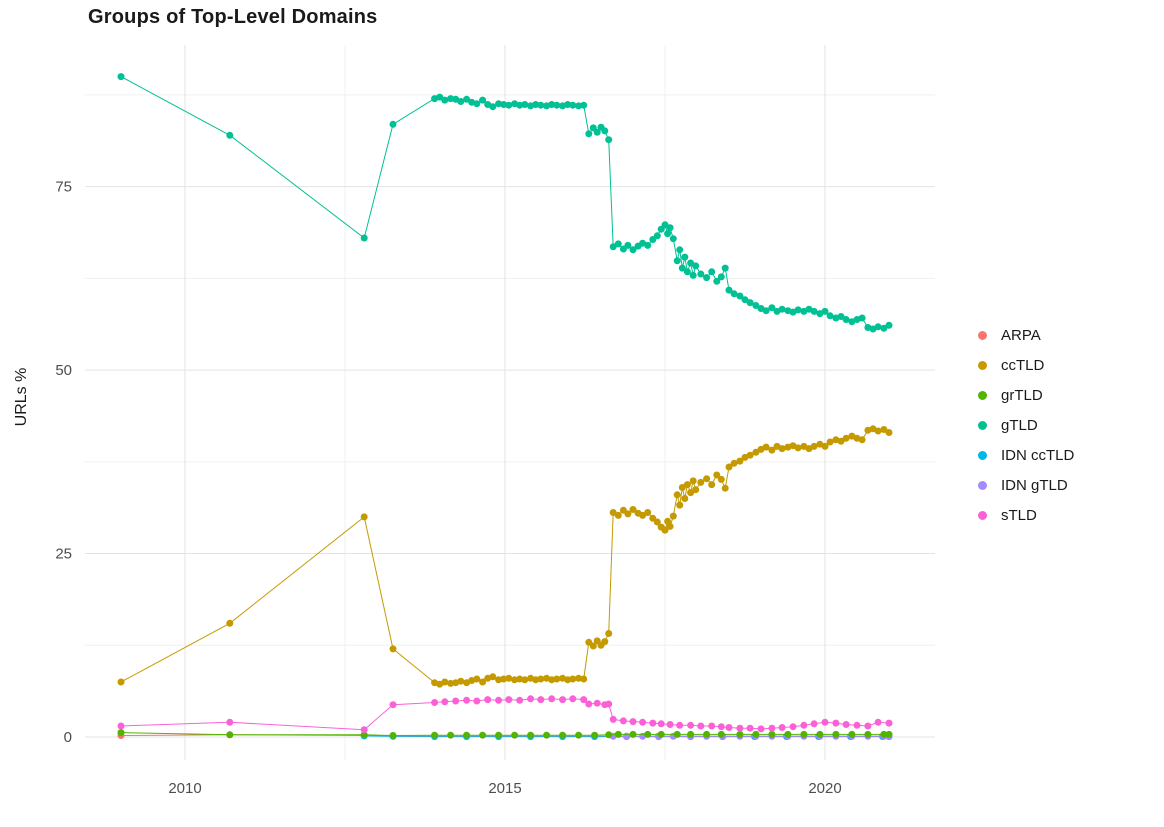  What do you see at coordinates (1026, 455) in the screenshot?
I see `legend-item-idn-cctld: IDN ccTLD` at bounding box center [1026, 455].